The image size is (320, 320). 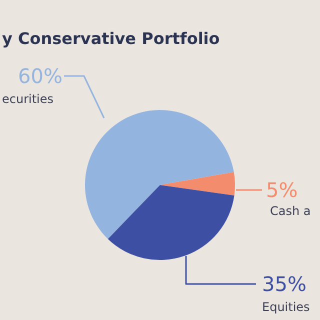 I want to click on chart-title: y Conservative Portfolio, so click(x=111, y=38).